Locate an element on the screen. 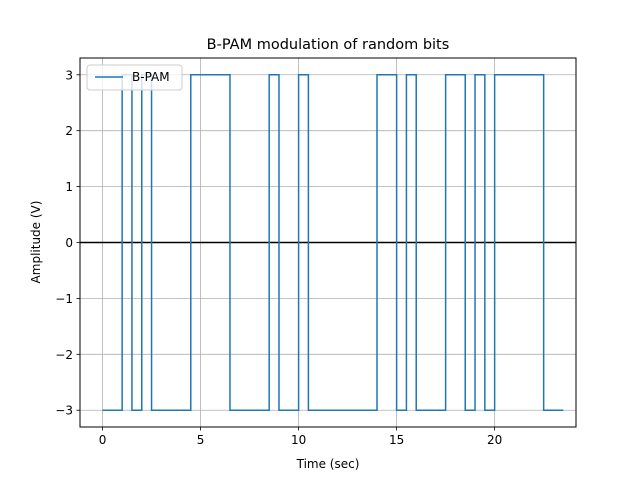 The width and height of the screenshot is (640, 480). y-axis-ticks: −3 −2 −1 0 1 2 3 is located at coordinates (67, 243).